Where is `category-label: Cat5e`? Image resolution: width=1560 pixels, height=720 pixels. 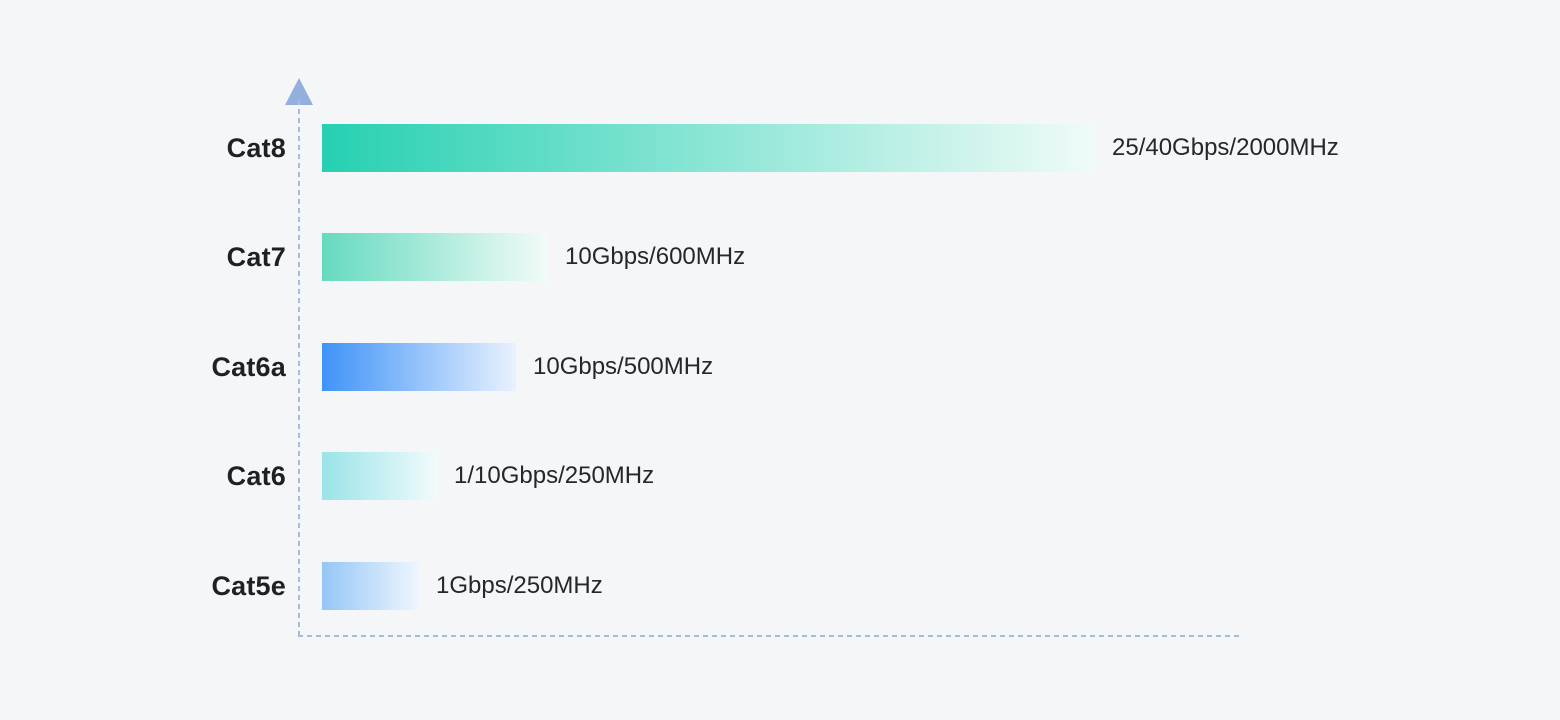
category-label: Cat5e is located at coordinates (248, 585).